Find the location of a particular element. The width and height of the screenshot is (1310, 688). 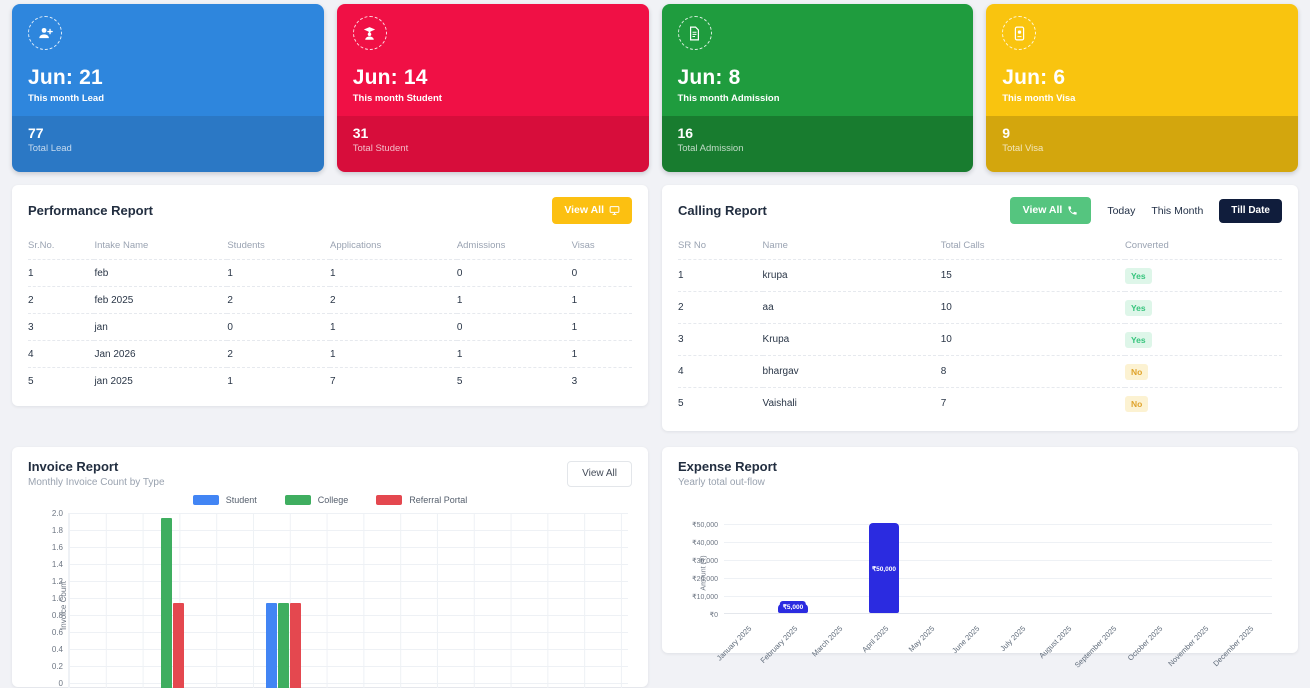

column-header: Applications is located at coordinates (355, 245).